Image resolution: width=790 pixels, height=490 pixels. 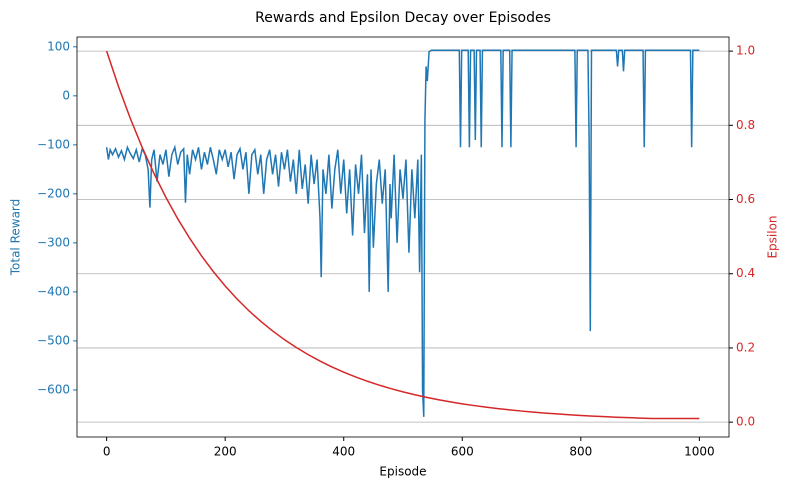 What do you see at coordinates (53, 291) in the screenshot?
I see `y-tick-label: −400` at bounding box center [53, 291].